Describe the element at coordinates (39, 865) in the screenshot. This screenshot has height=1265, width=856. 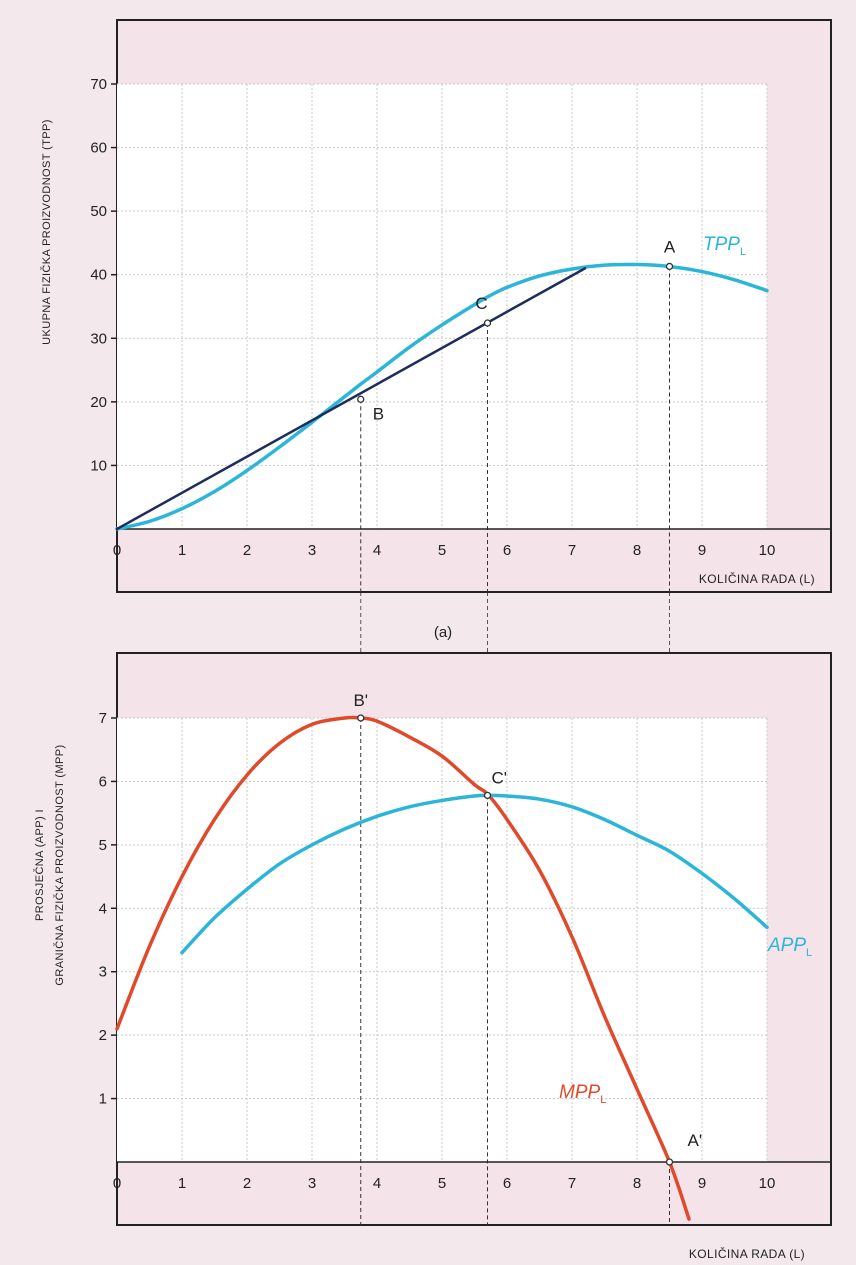
I see `y-axis-label-app-mpp-line1: PROSJEČNA (APP) I` at that location.